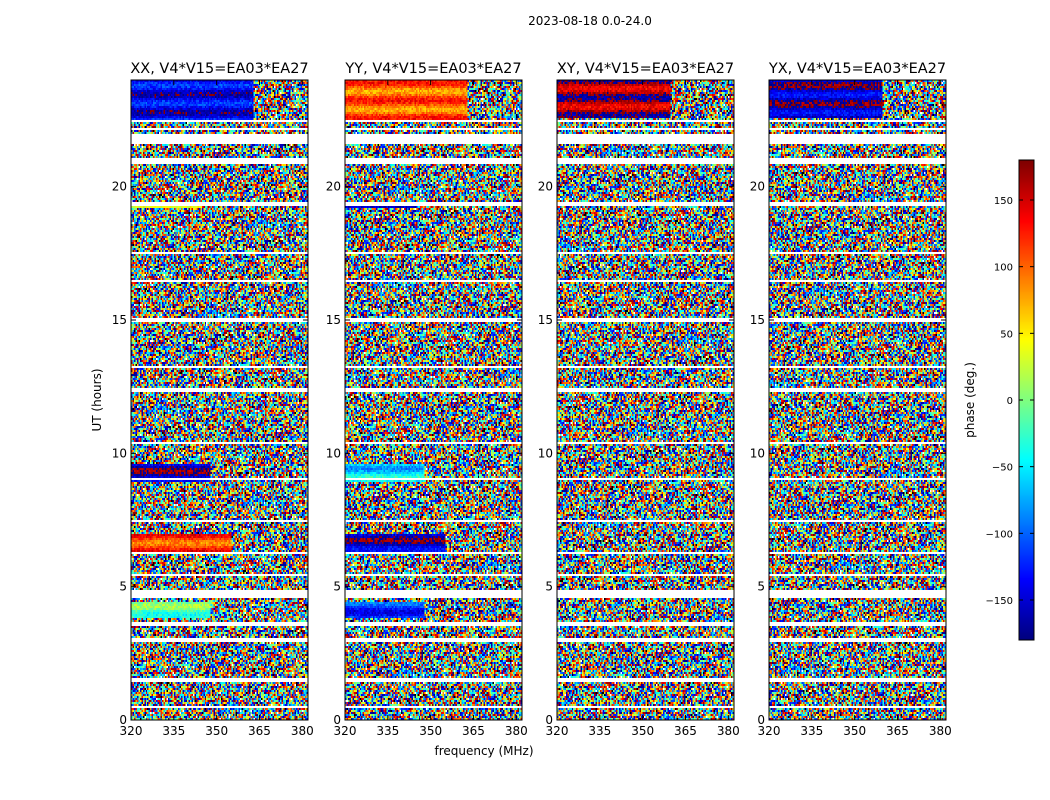  What do you see at coordinates (219, 69) in the screenshot?
I see `panel-title: XX, V4*V15=EA03*EA27` at bounding box center [219, 69].